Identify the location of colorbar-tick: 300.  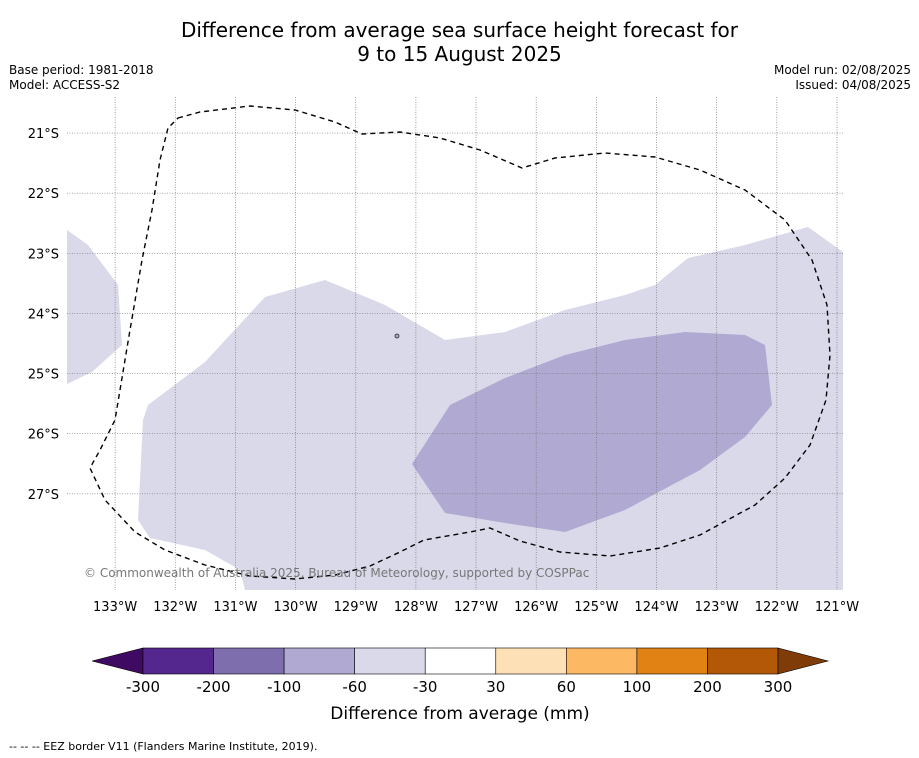
(778, 687).